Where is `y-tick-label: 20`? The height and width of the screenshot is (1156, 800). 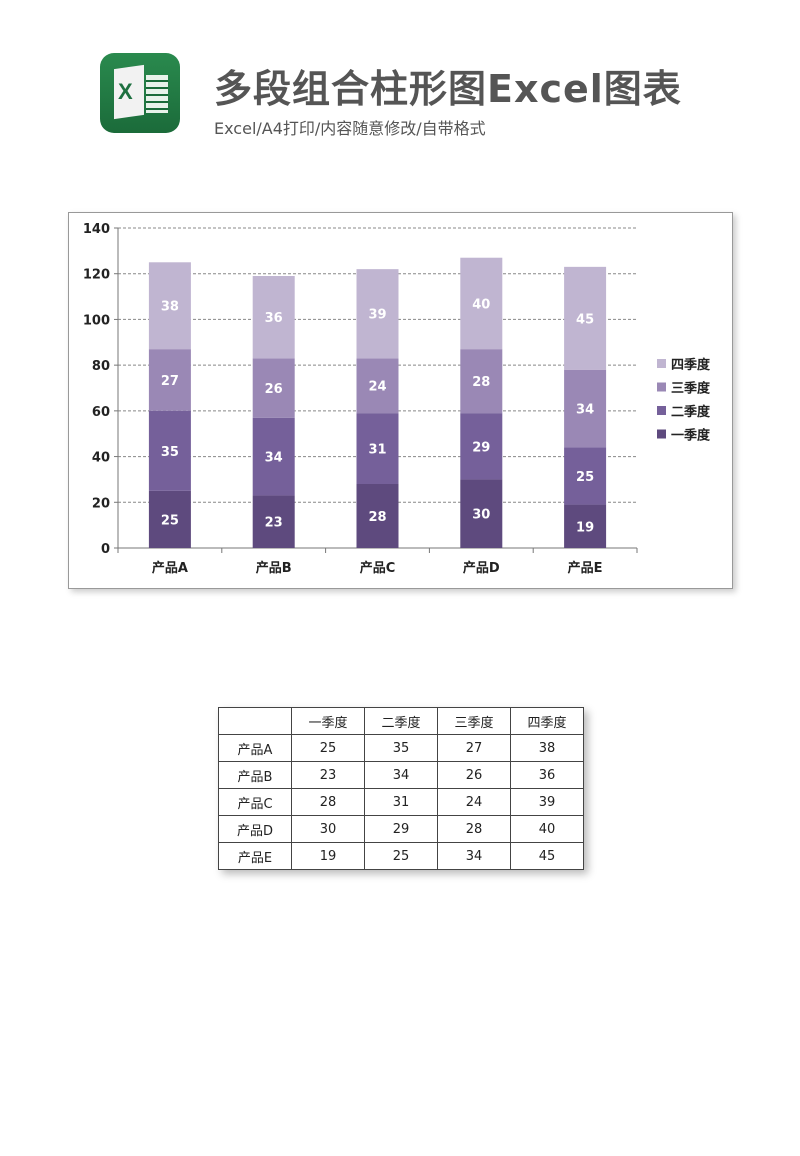
y-tick-label: 20 is located at coordinates (101, 503).